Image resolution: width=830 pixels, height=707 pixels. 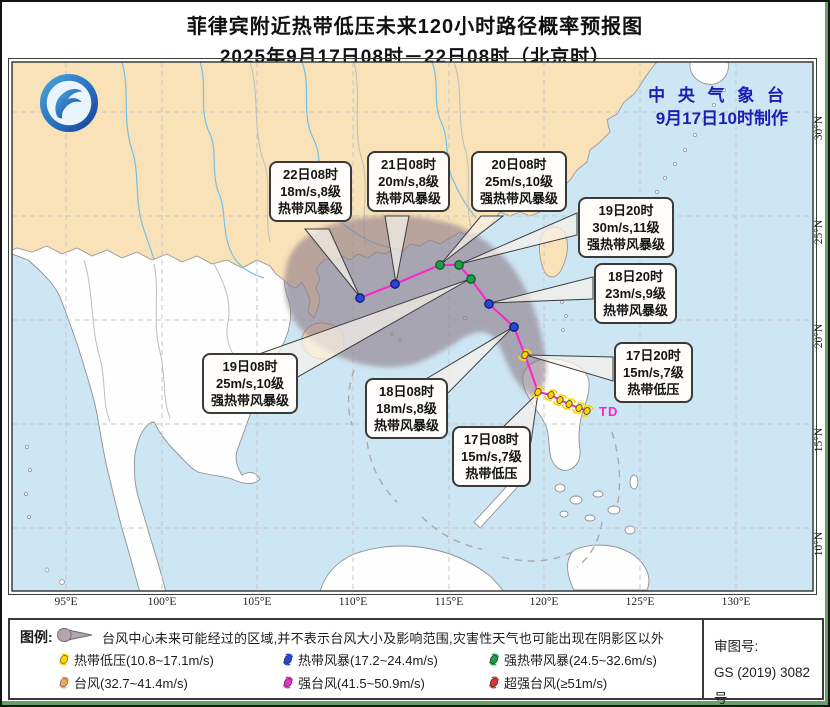 What do you see at coordinates (411, 568) in the screenshot?
I see `borneo-landmass` at bounding box center [411, 568].